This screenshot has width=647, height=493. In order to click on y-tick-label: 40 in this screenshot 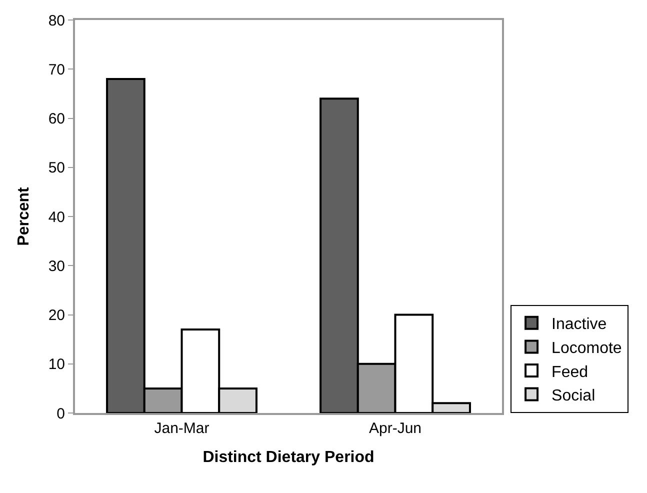, I will do `click(56, 217)`.